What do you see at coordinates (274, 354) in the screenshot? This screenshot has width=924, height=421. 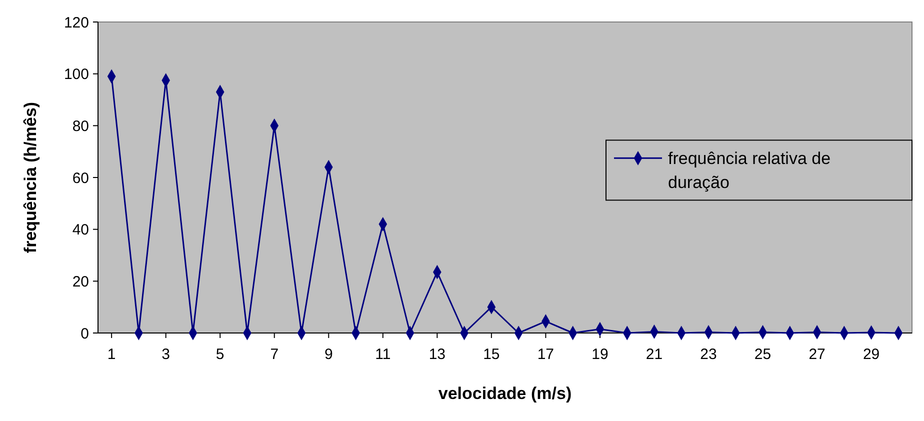 I see `x-tick-label: 7` at bounding box center [274, 354].